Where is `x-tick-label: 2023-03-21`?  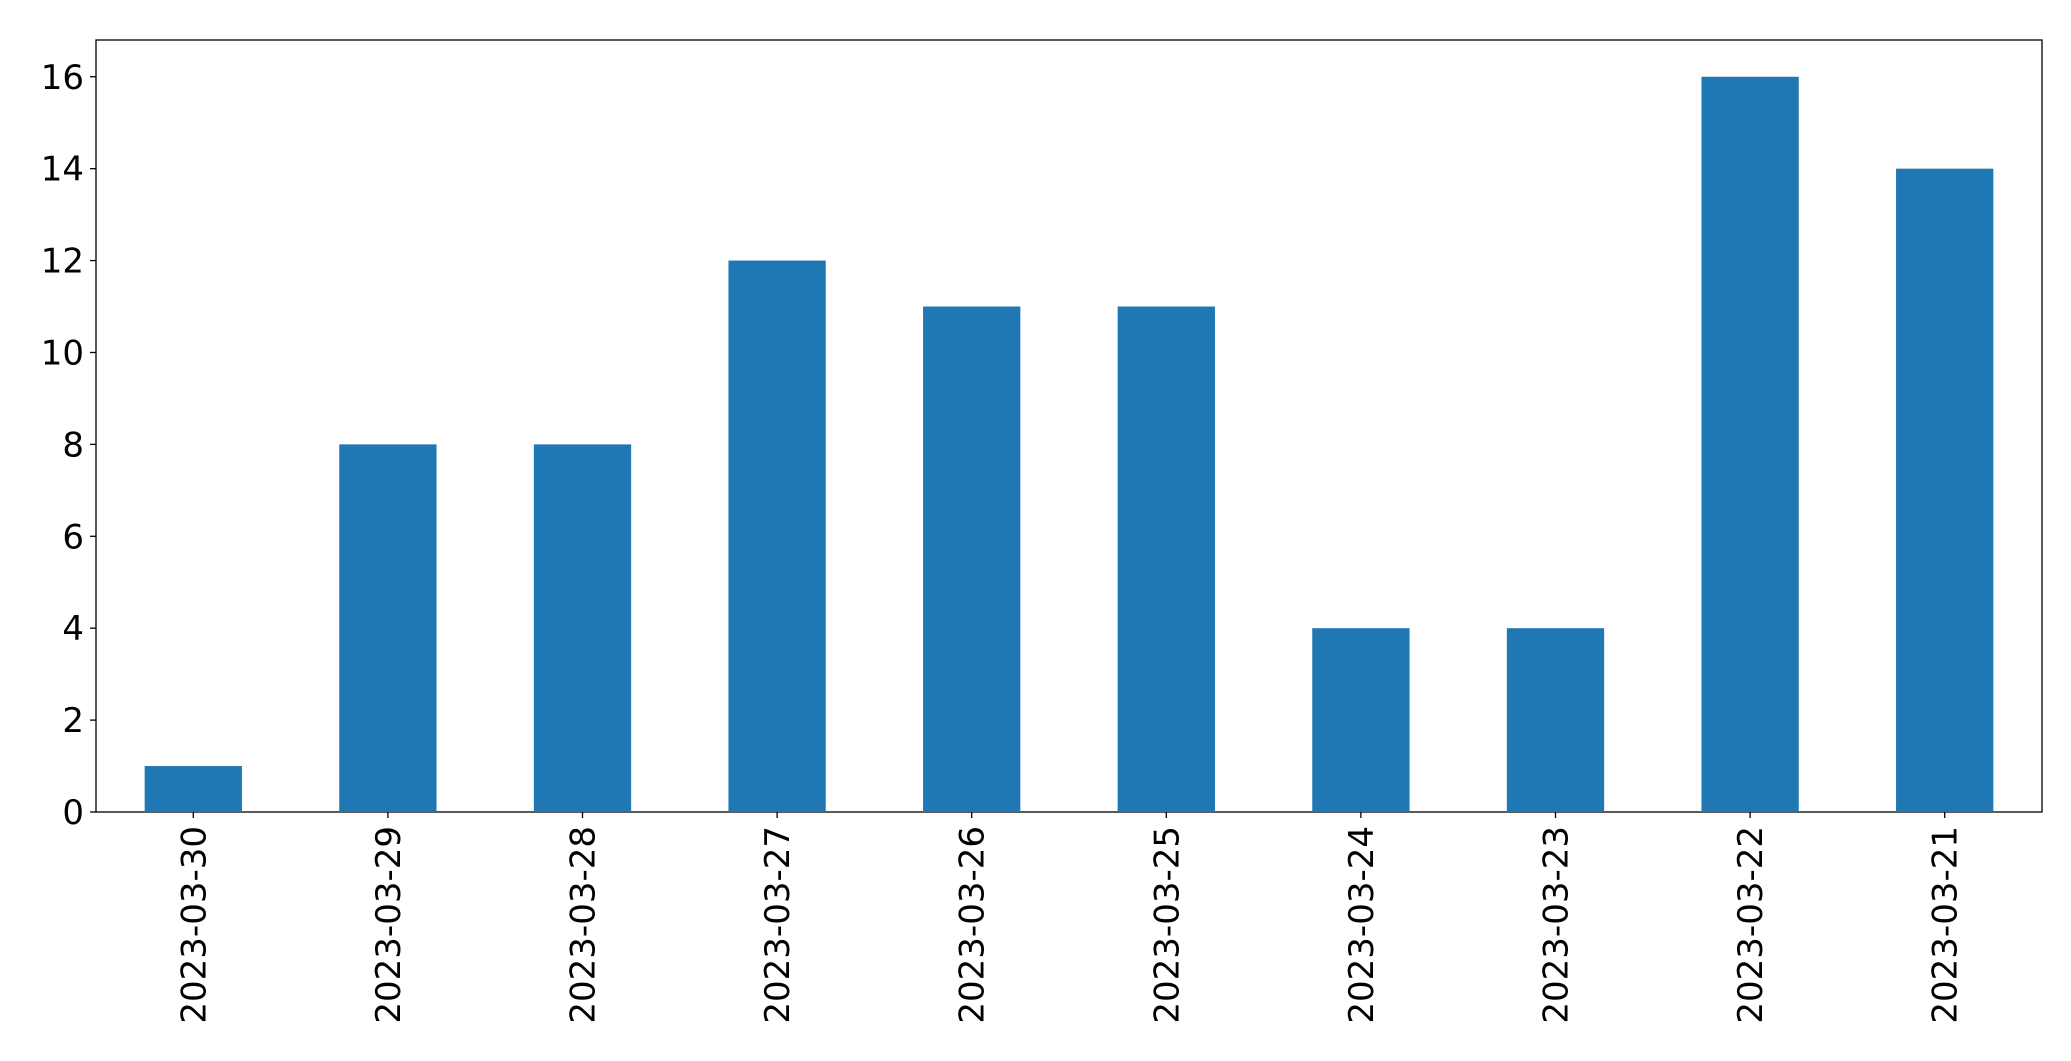 x-tick-label: 2023-03-21 is located at coordinates (1946, 925).